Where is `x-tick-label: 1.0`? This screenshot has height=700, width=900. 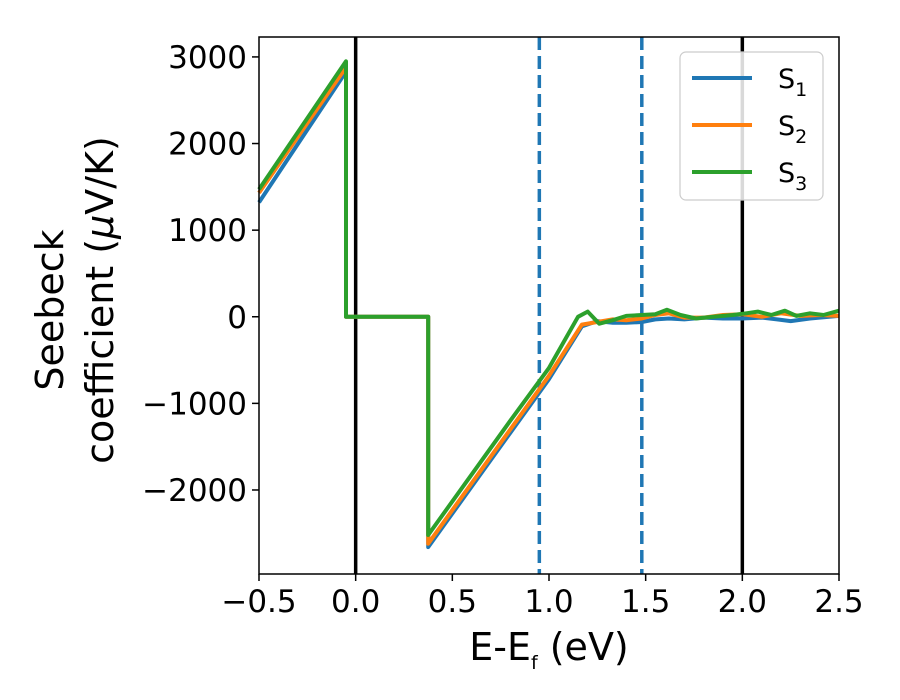
x-tick-label: 1.0 is located at coordinates (548, 602).